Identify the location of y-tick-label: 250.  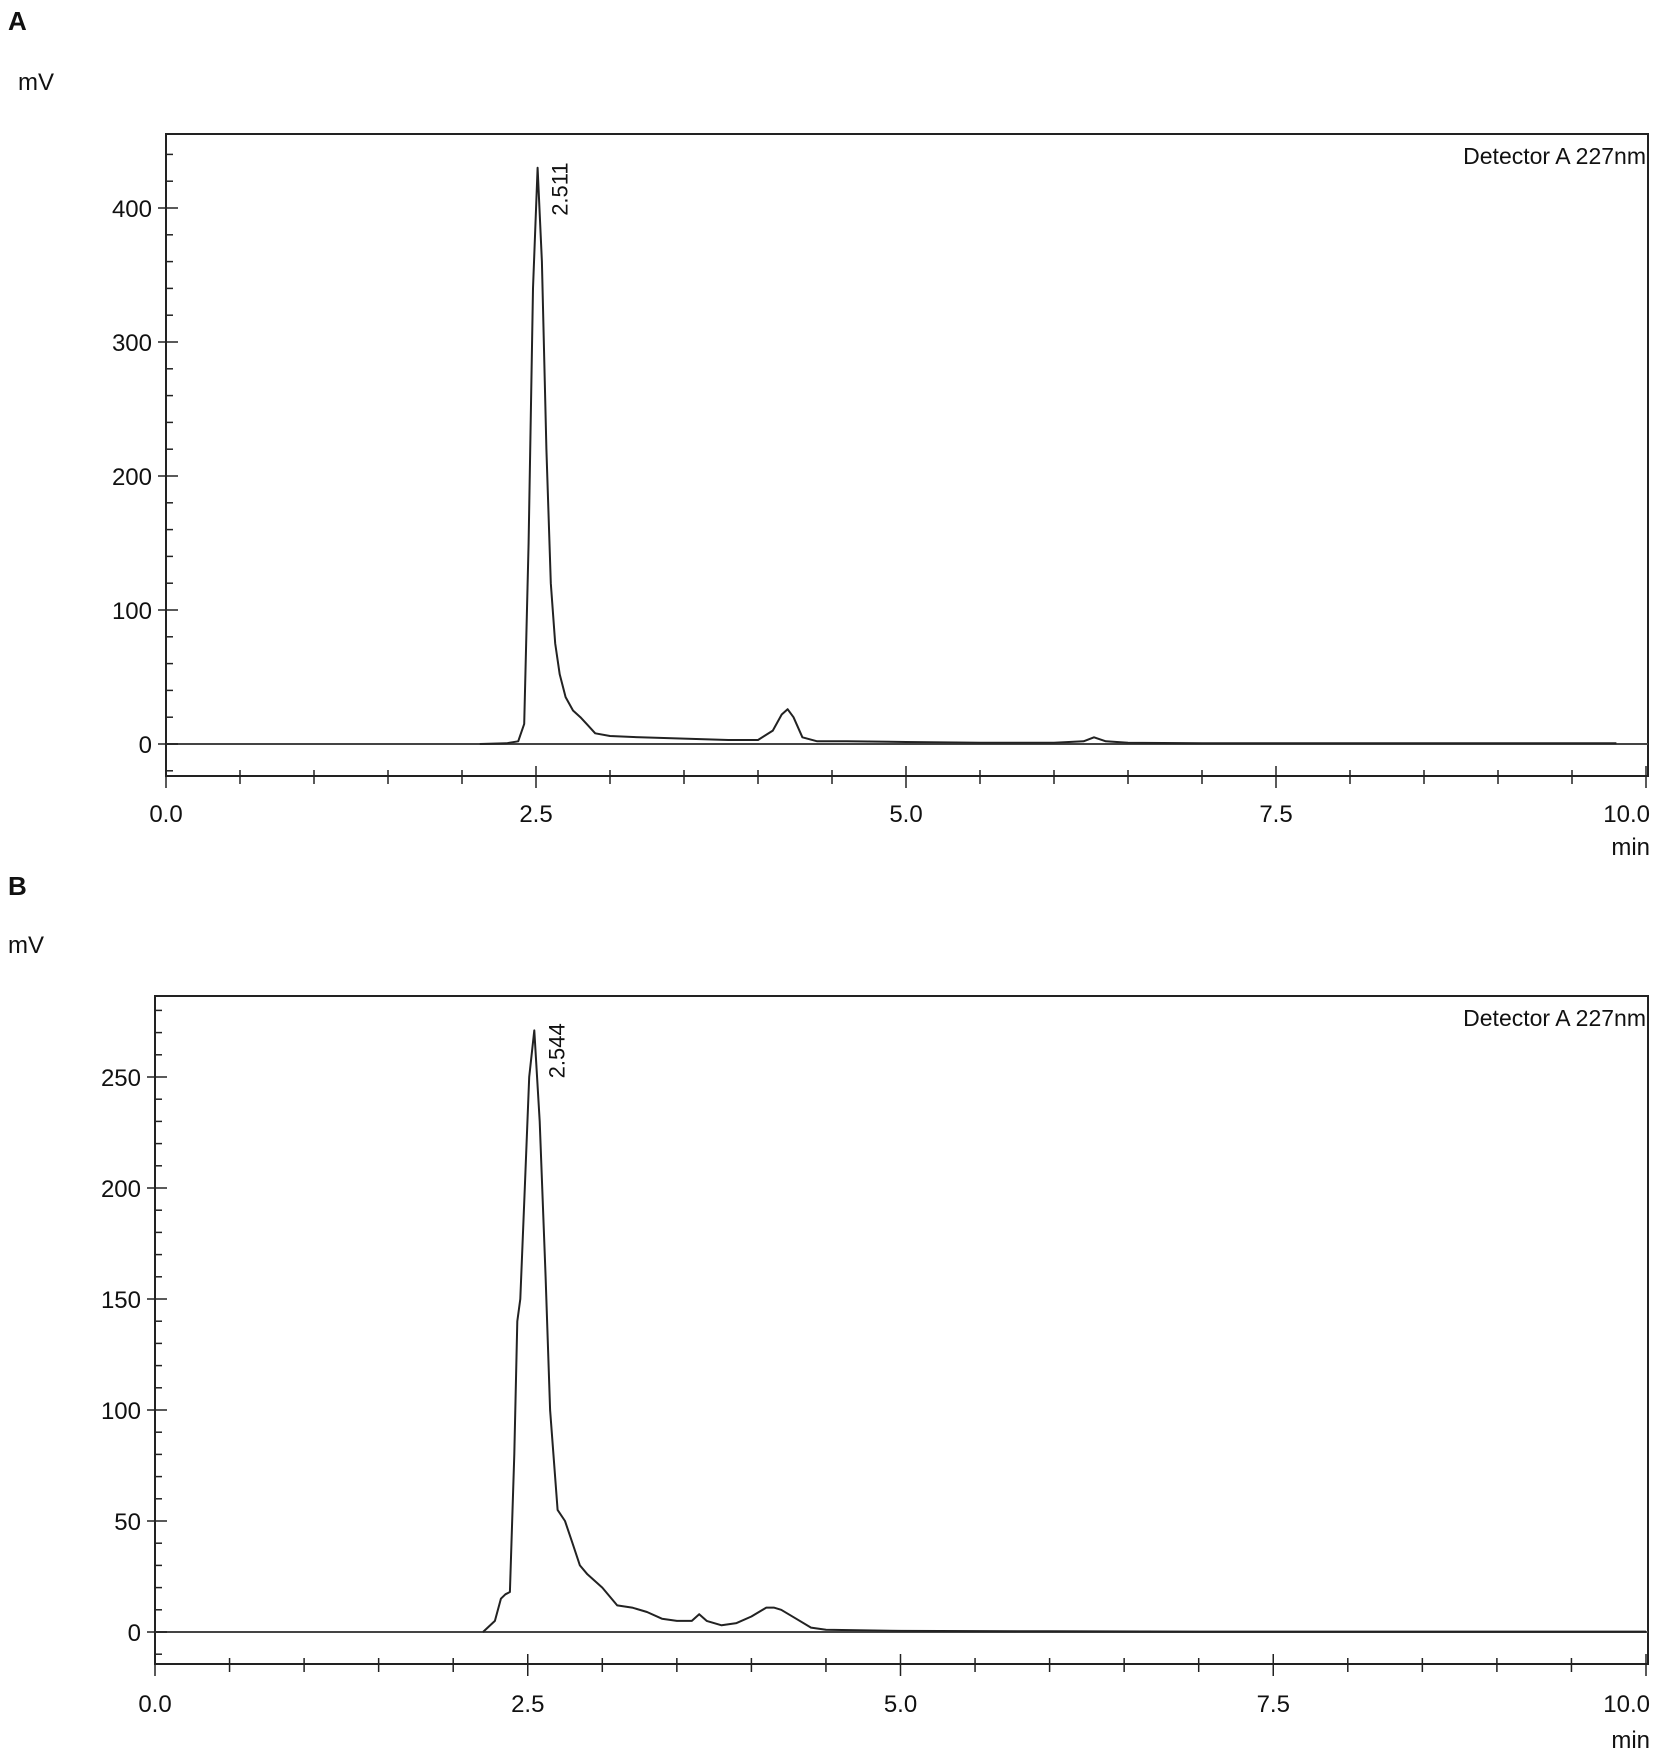
(121, 1078).